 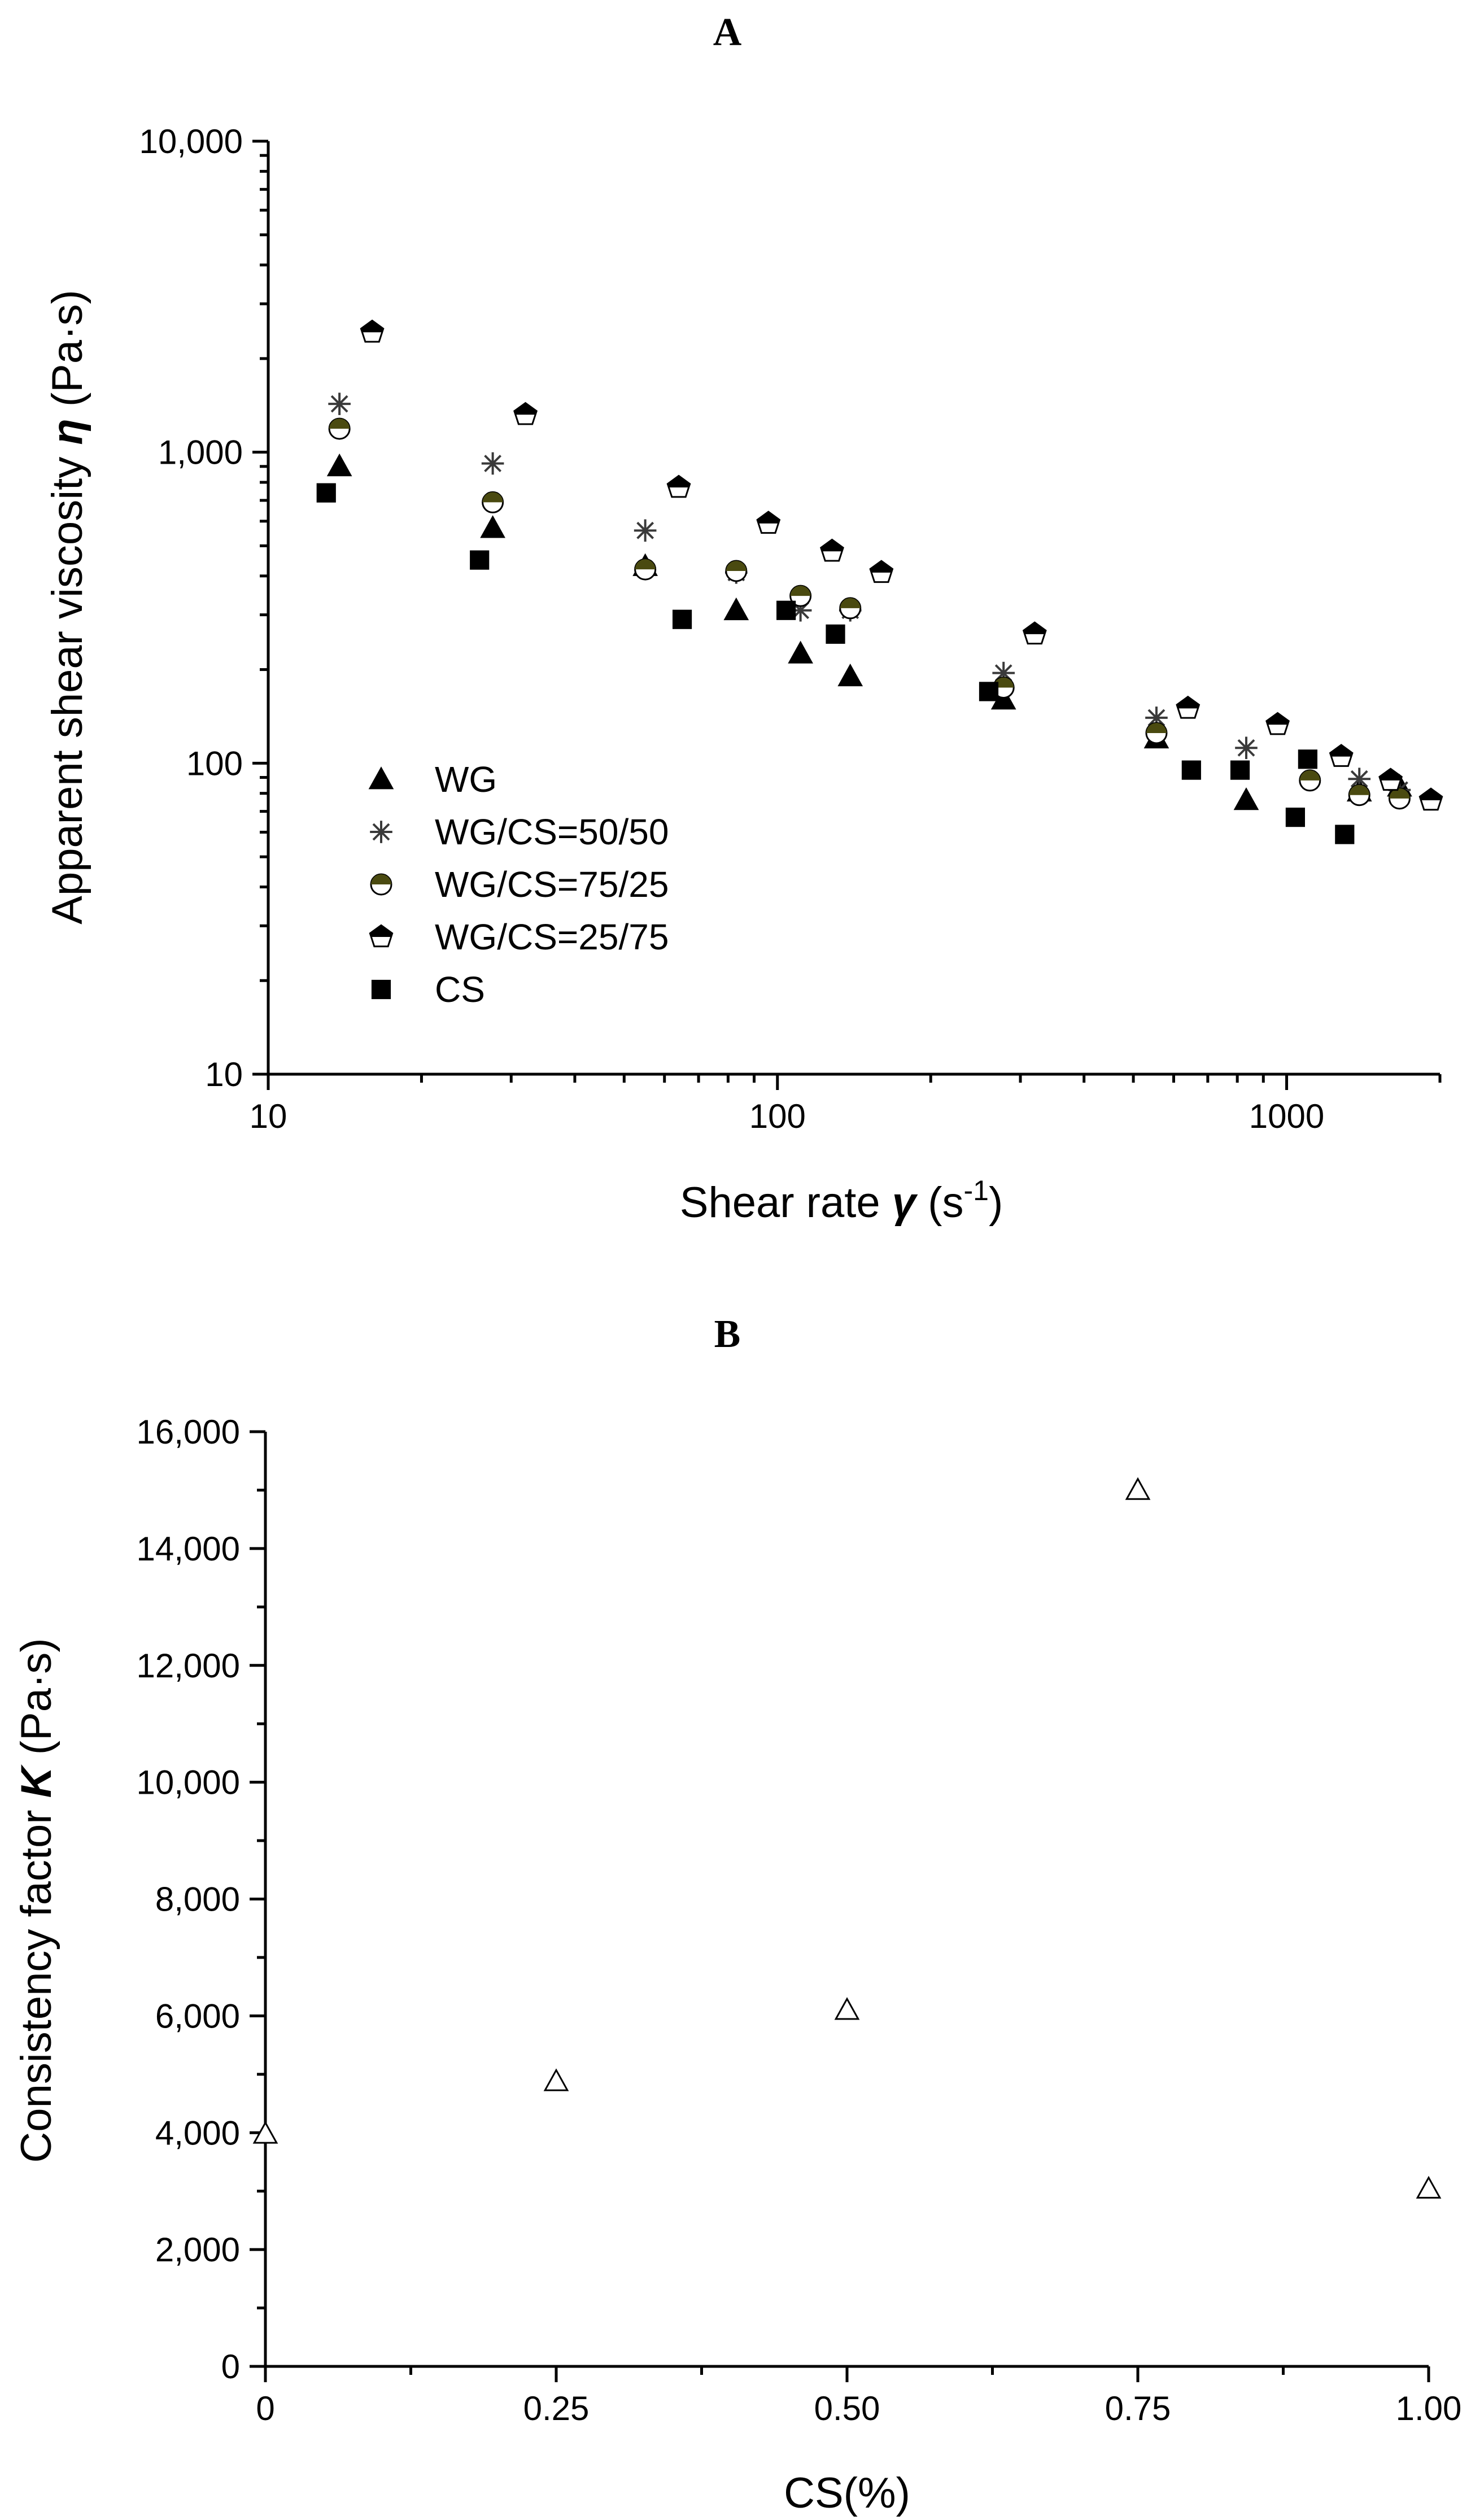 I want to click on panel-a-y-ticks: 10 100 1,000 10,000, so click(x=203, y=608).